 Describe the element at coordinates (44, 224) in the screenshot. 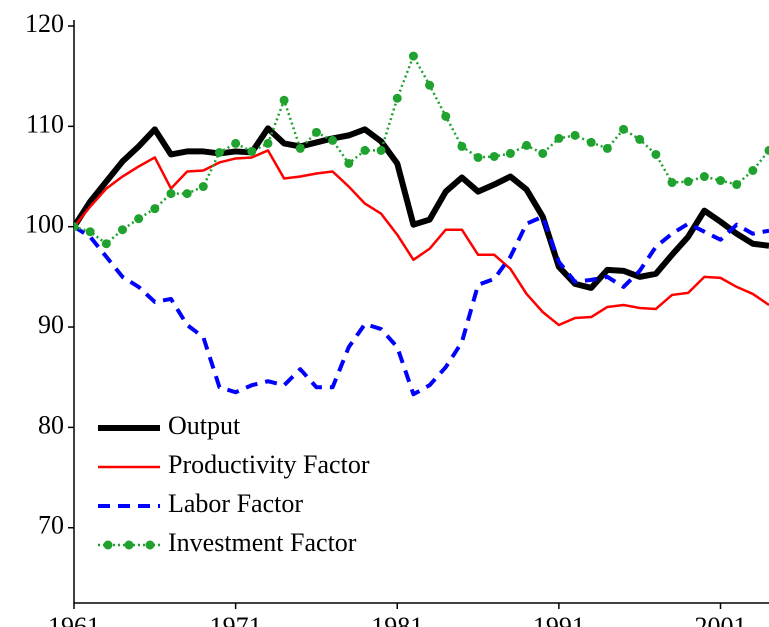

I see `y-tick-label: 100` at that location.